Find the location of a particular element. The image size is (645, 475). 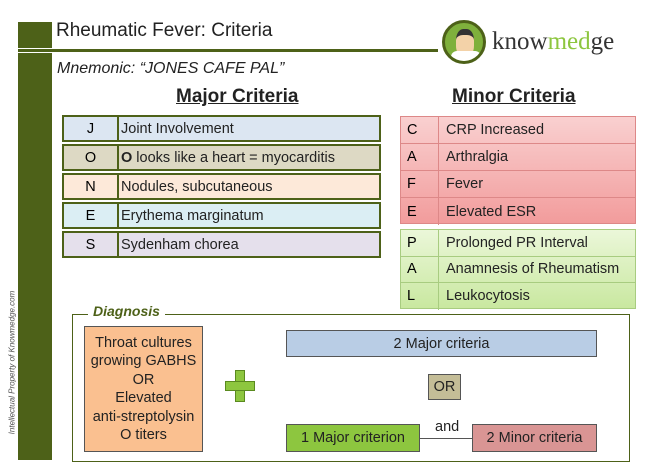

major-desc: Sydenham chorea is located at coordinates (180, 244).